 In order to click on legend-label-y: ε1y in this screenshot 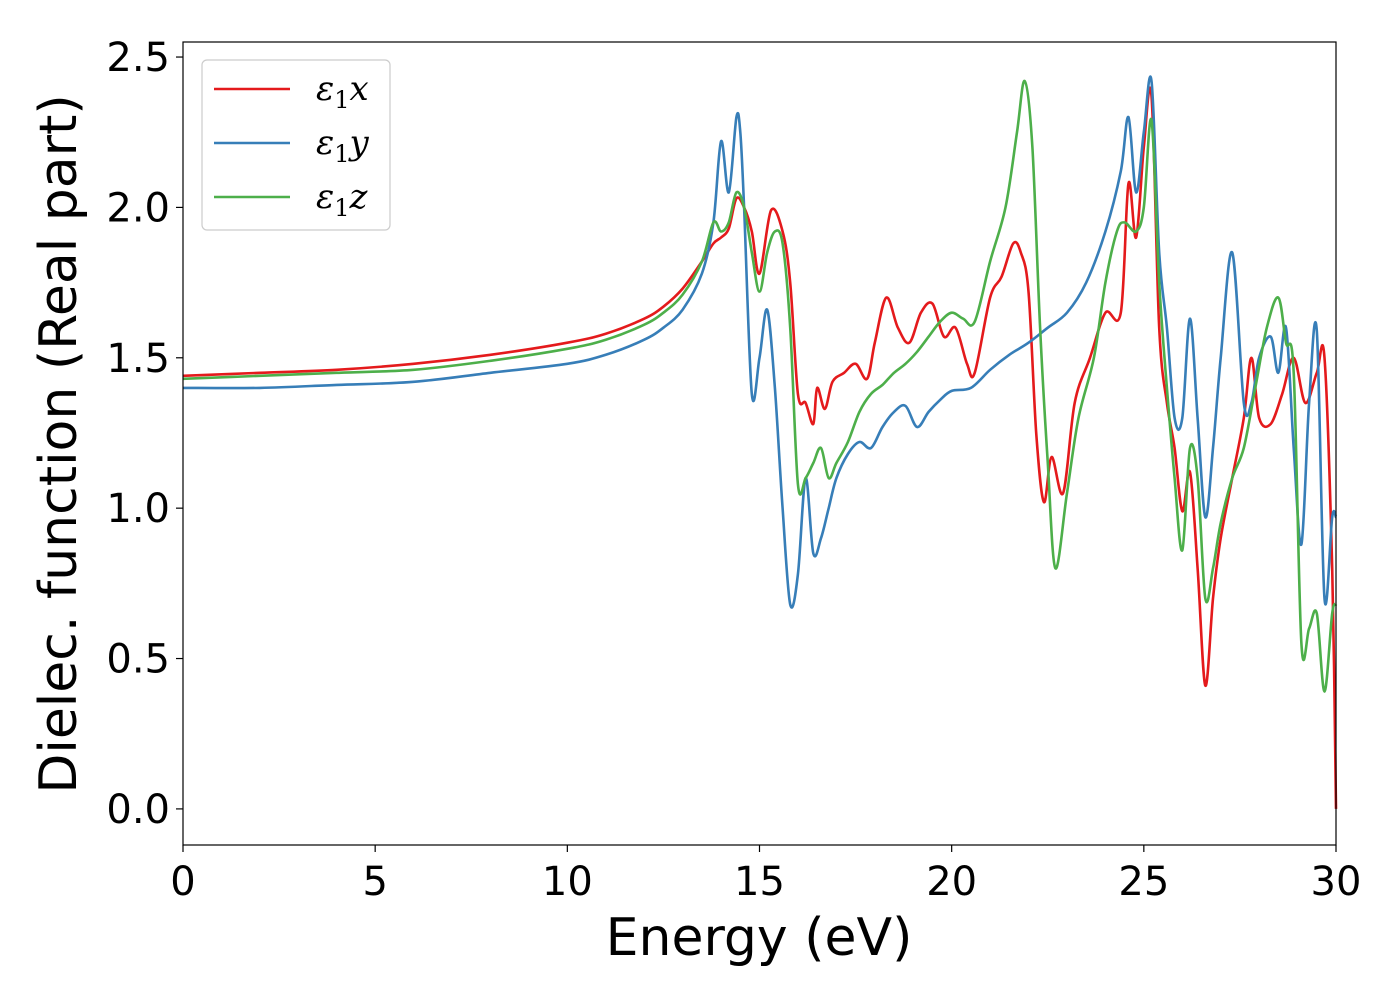, I will do `click(343, 145)`.